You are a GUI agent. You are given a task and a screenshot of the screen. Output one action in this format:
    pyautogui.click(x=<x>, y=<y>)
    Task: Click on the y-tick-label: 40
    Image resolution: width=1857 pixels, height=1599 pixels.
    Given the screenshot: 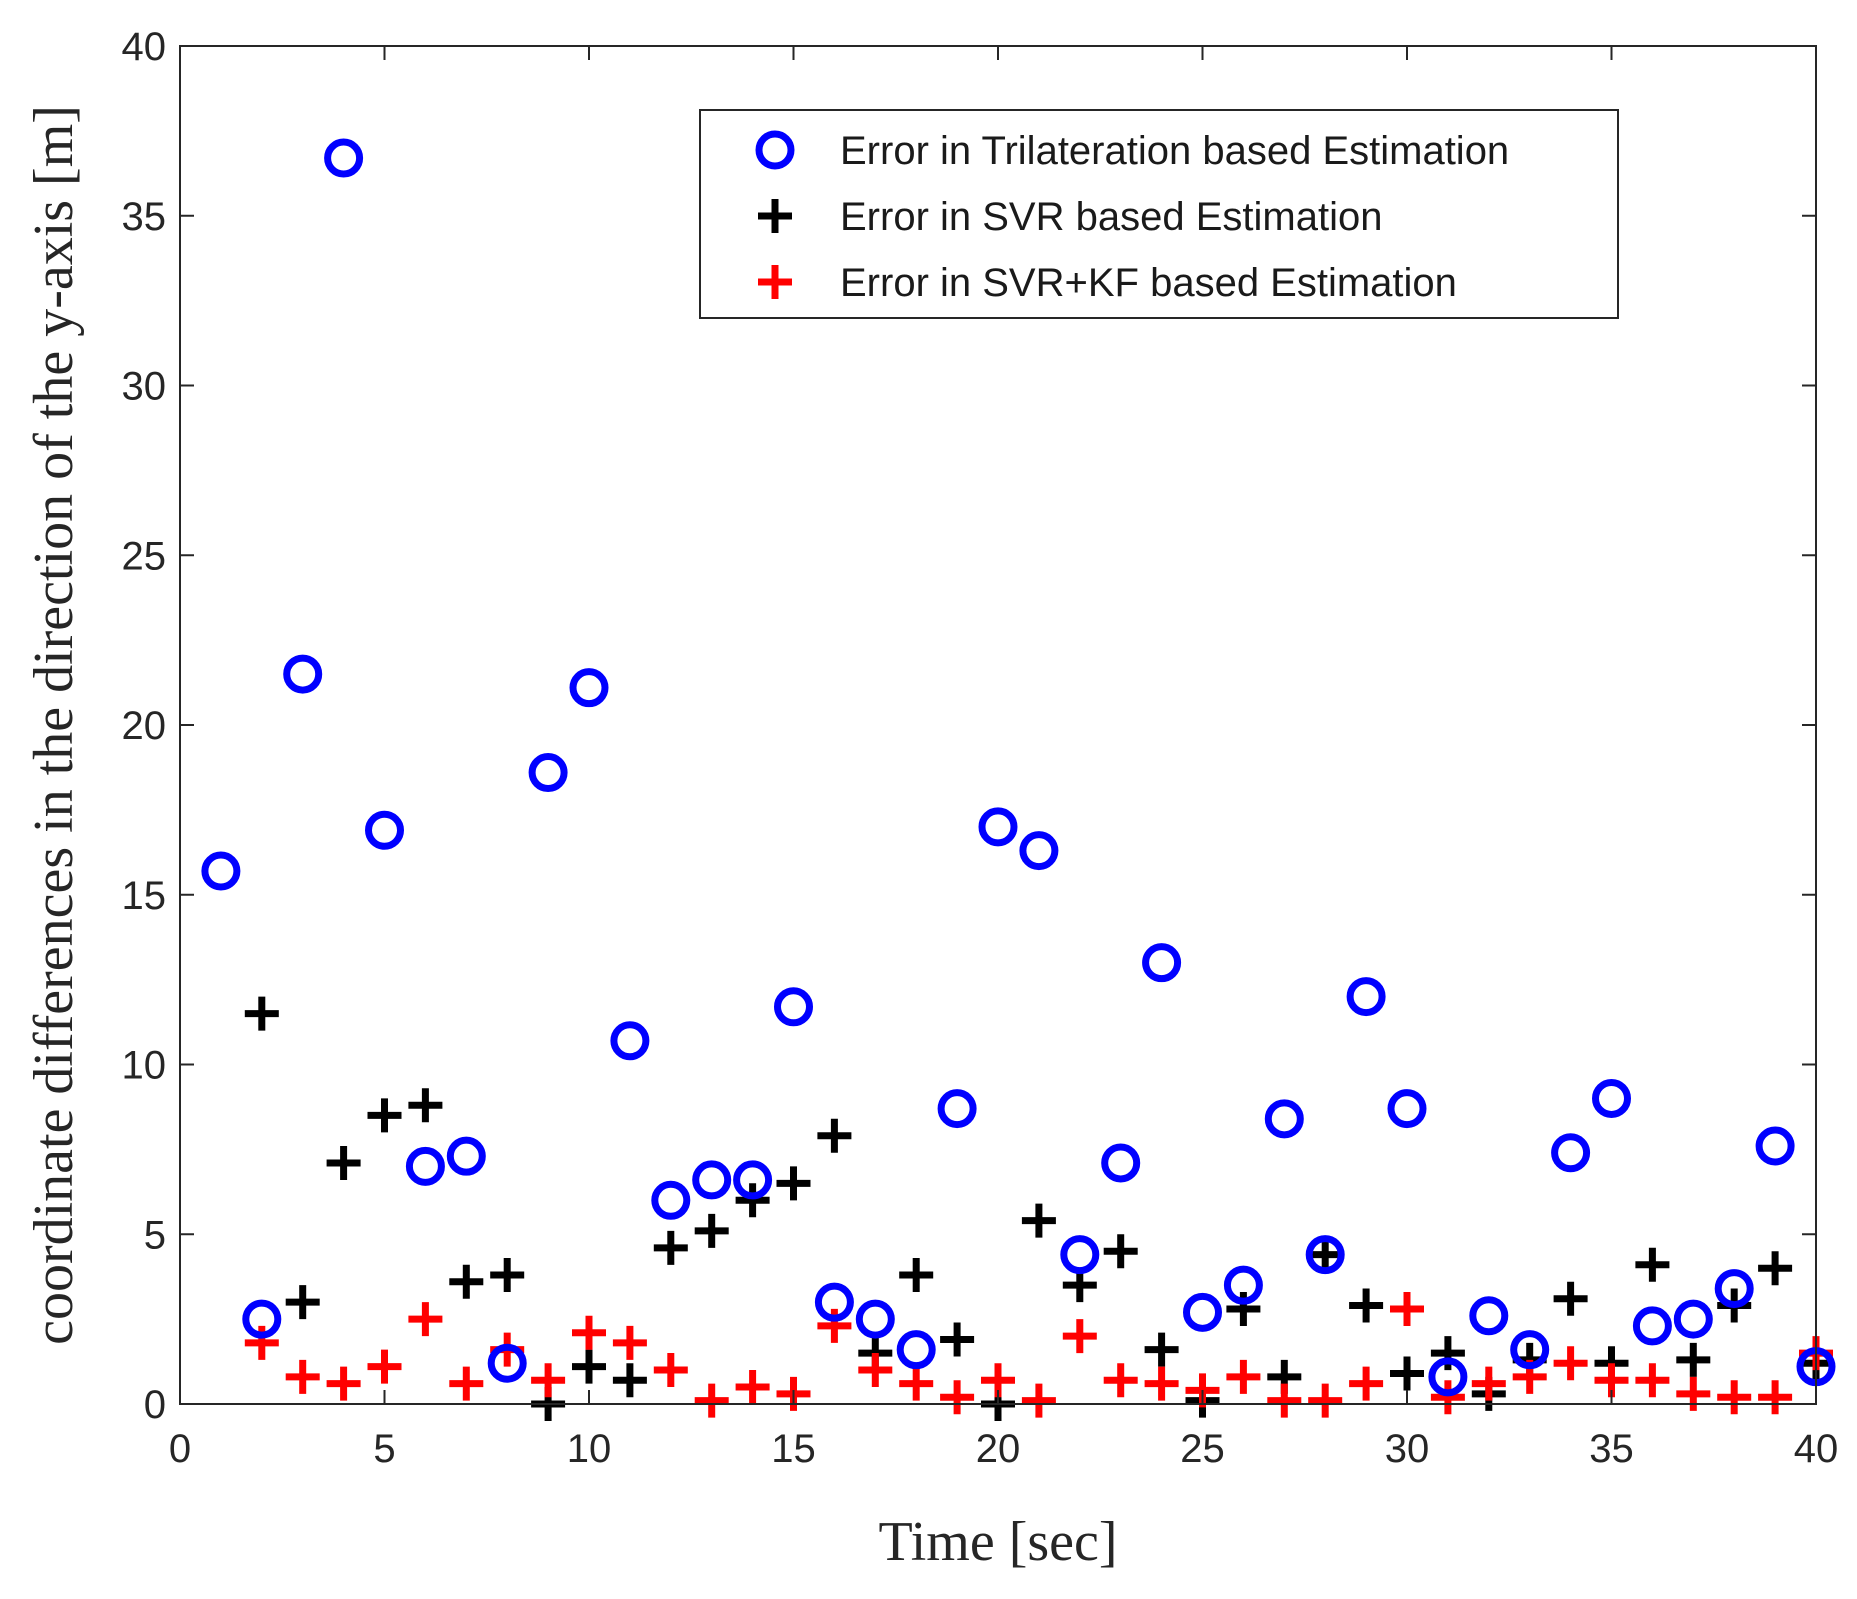 What is the action you would take?
    pyautogui.click(x=144, y=47)
    